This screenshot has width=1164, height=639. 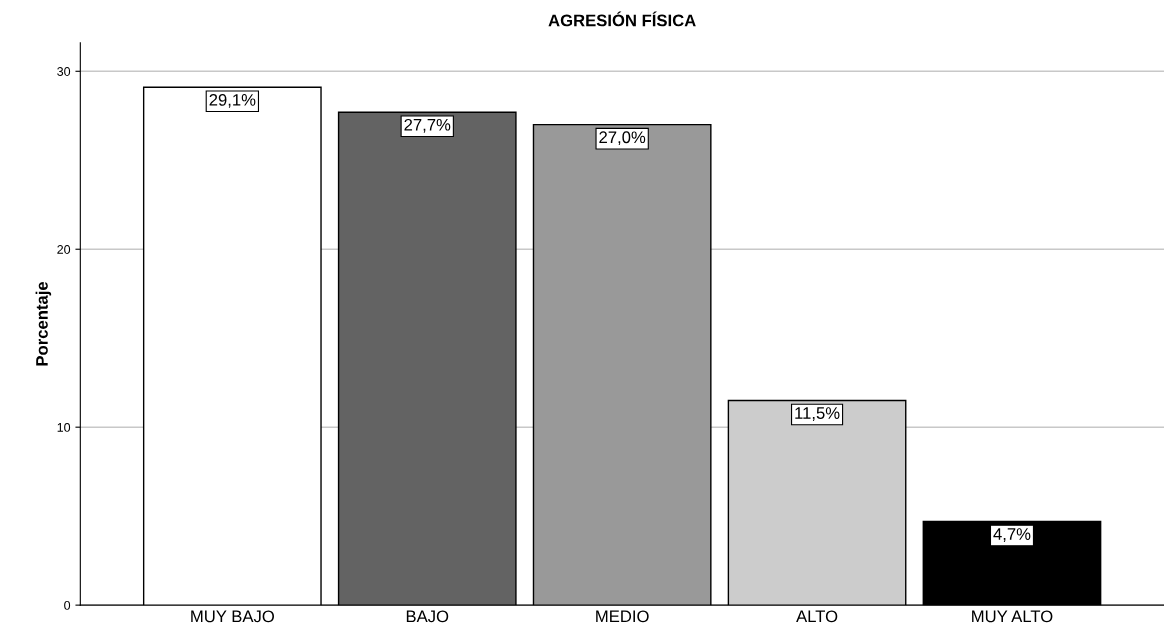 What do you see at coordinates (64, 71) in the screenshot?
I see `y-tick-label: 30` at bounding box center [64, 71].